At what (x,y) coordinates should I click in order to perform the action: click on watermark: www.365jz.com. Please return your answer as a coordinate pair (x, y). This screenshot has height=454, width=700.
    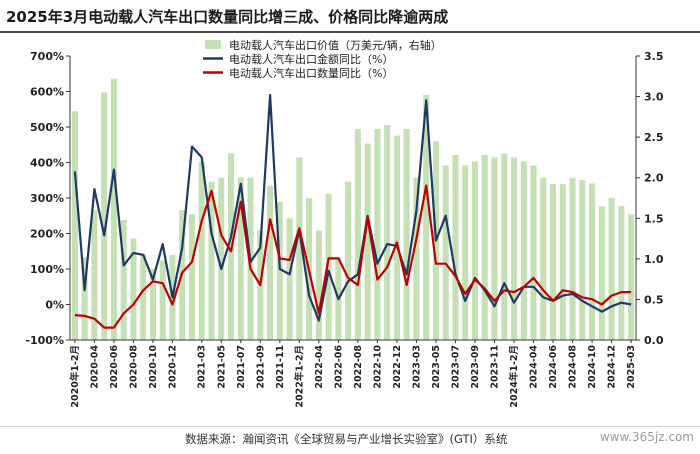
    Looking at the image, I should click on (646, 437).